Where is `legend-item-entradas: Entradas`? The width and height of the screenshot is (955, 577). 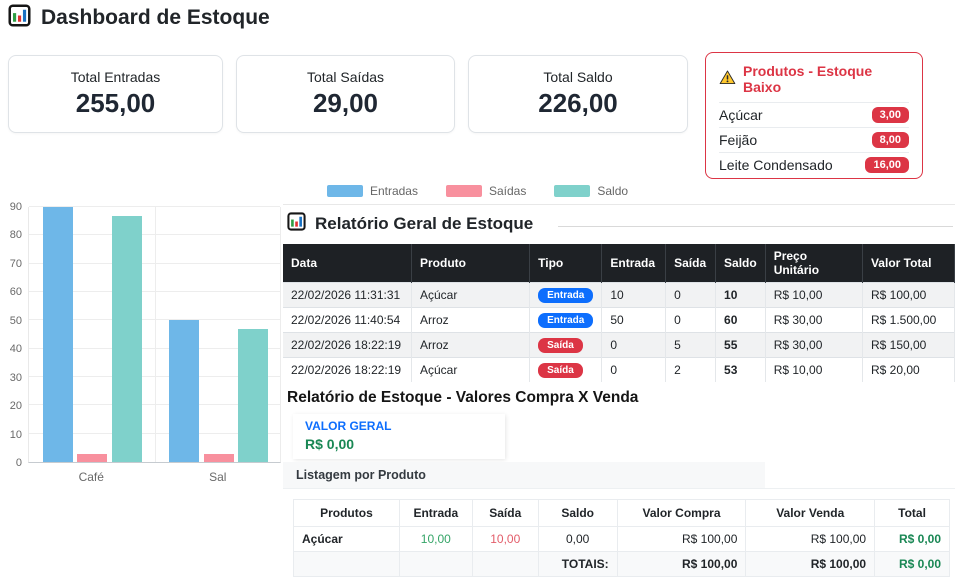 legend-item-entradas: Entradas is located at coordinates (372, 191).